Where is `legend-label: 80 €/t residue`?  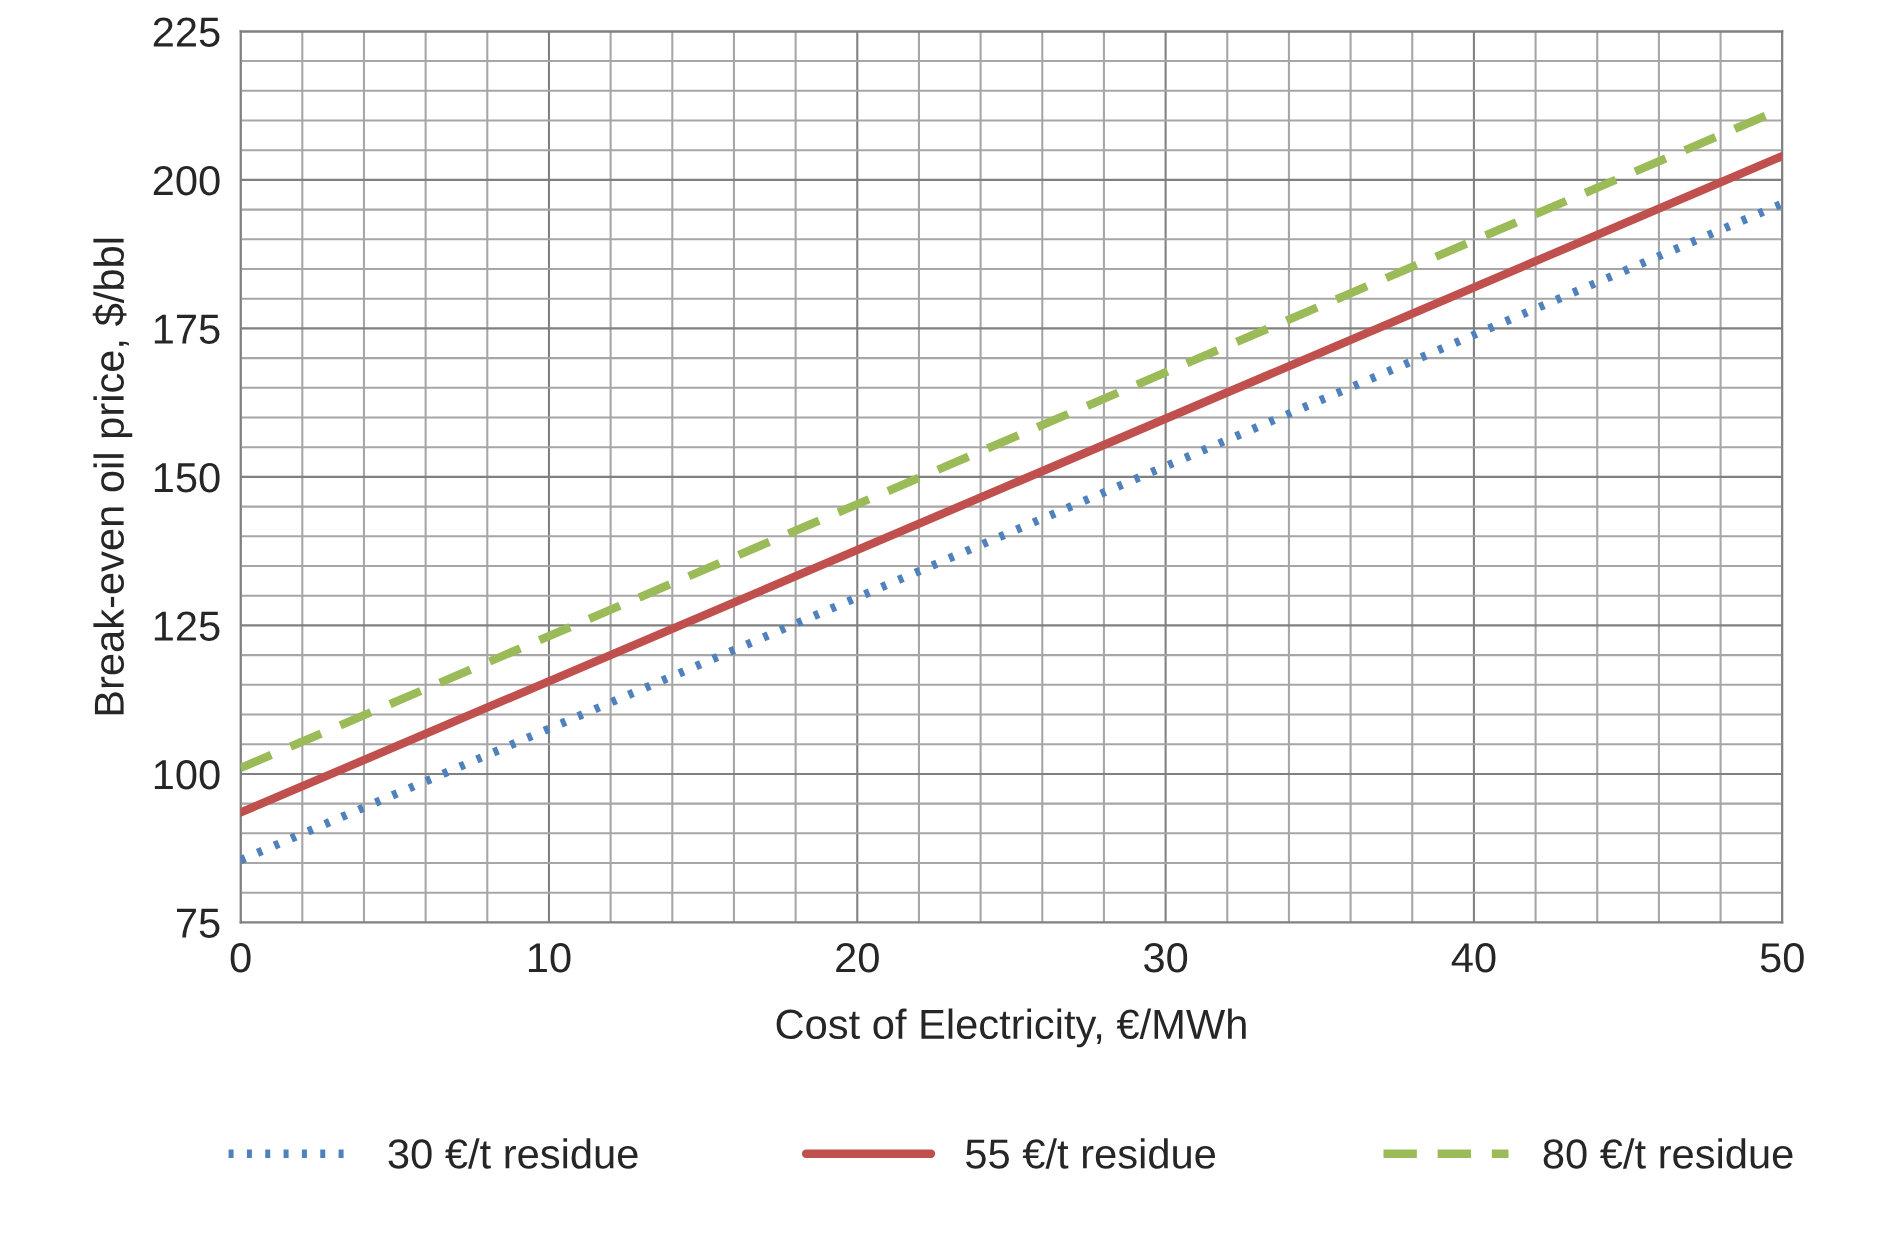 legend-label: 80 €/t residue is located at coordinates (1668, 1153).